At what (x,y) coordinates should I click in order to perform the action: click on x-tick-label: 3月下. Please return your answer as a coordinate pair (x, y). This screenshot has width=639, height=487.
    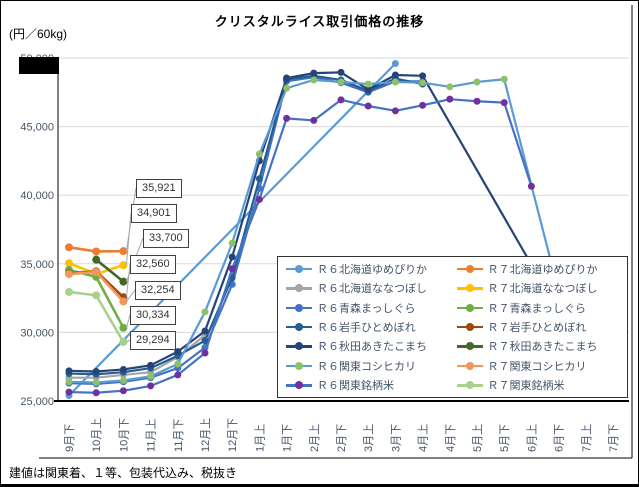
    Looking at the image, I should click on (396, 438).